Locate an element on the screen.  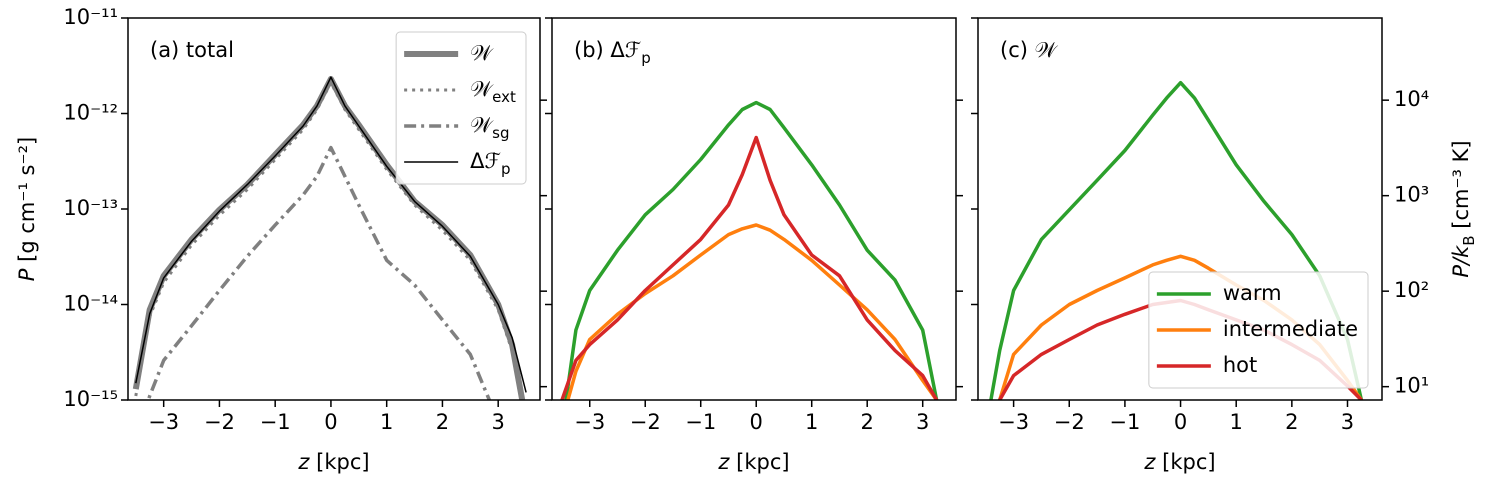
y-axis-label: P [g cm⁻¹ s⁻²] is located at coordinates (27, 209).